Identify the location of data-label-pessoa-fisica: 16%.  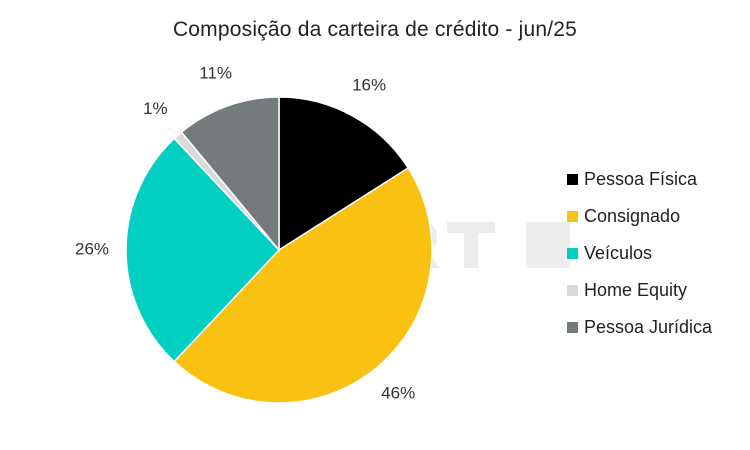
(369, 85).